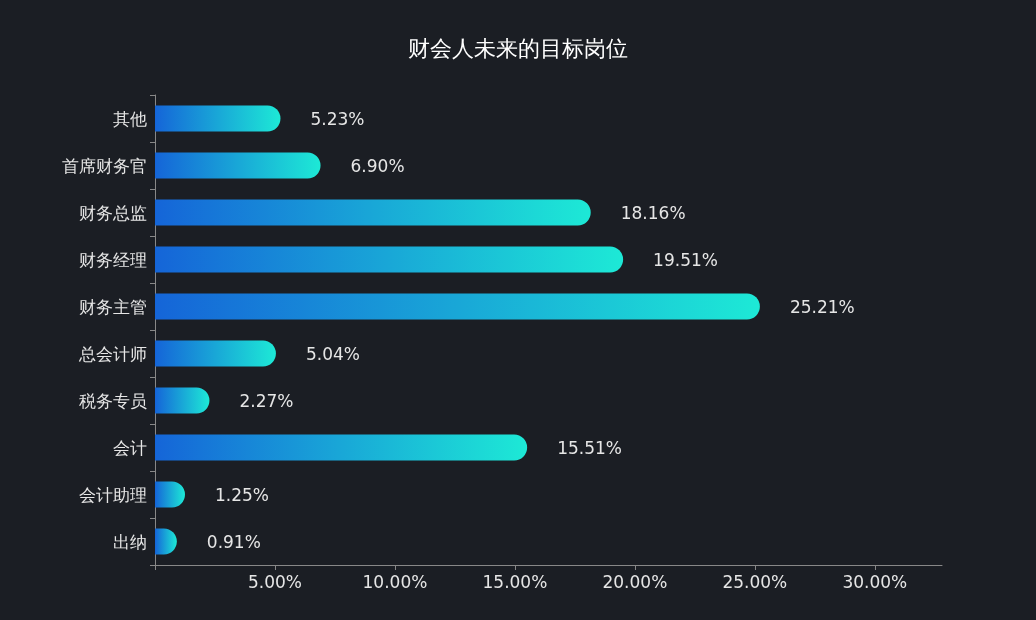 This screenshot has height=620, width=1036. I want to click on x-tick-label: 15.00%, so click(515, 581).